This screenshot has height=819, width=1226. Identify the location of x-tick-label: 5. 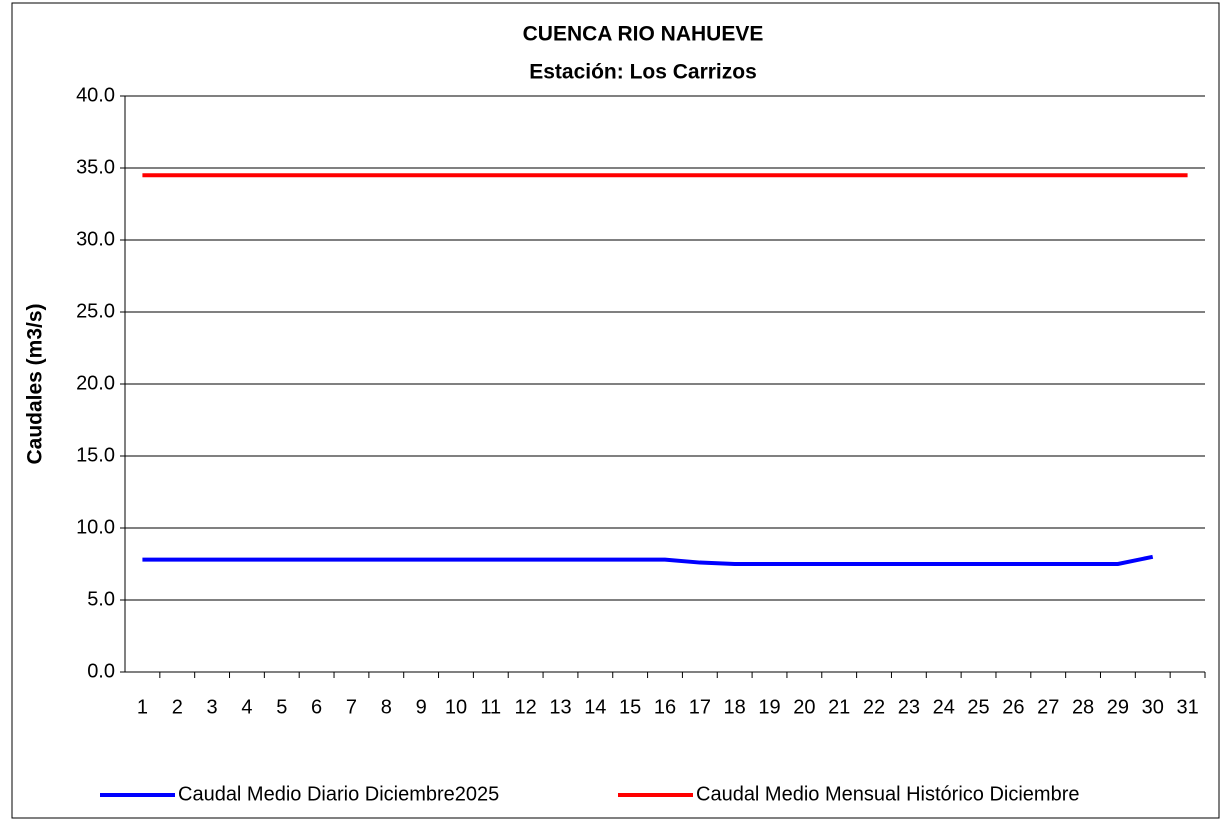
(281, 707).